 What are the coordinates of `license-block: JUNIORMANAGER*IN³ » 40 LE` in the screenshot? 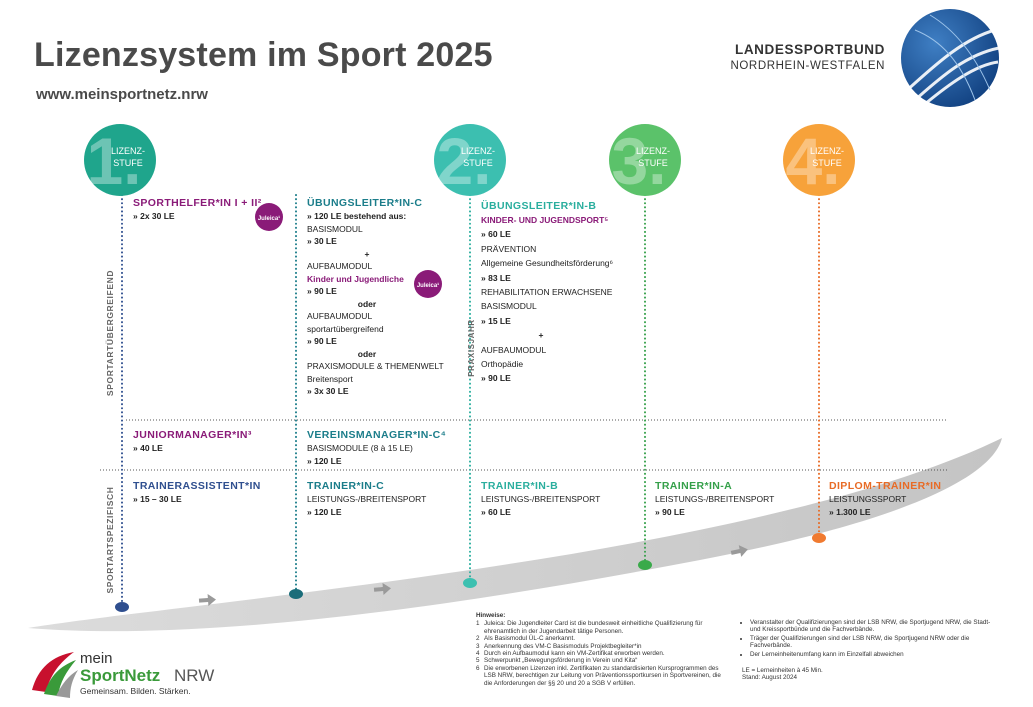 It's located at (192, 441).